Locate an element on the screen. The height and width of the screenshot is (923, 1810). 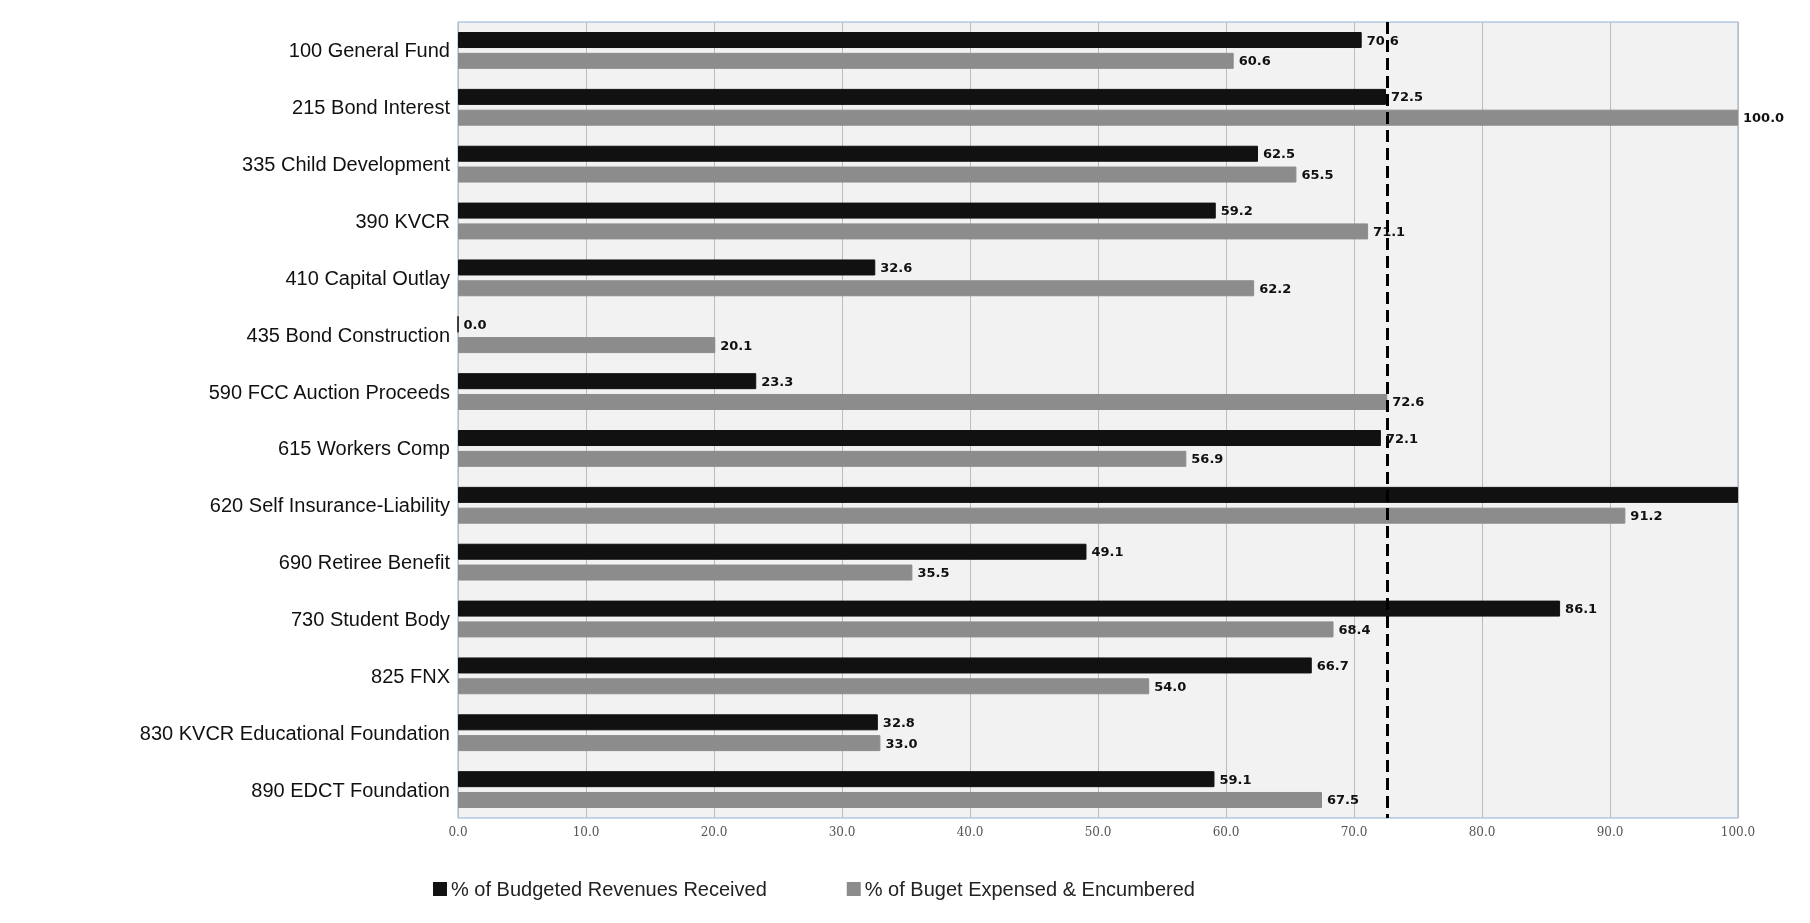
x-tick-label: 20.0 is located at coordinates (714, 832).